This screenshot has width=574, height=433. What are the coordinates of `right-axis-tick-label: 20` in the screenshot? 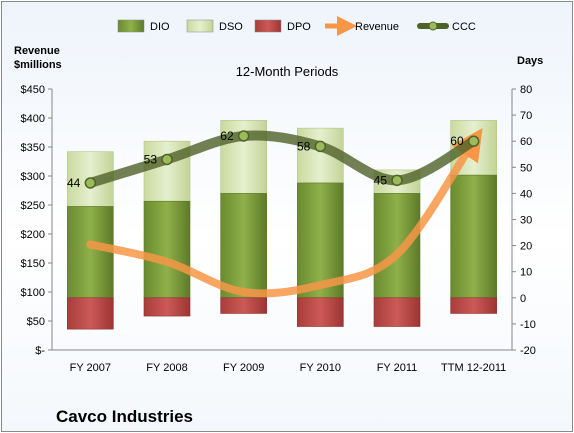 It's located at (526, 247).